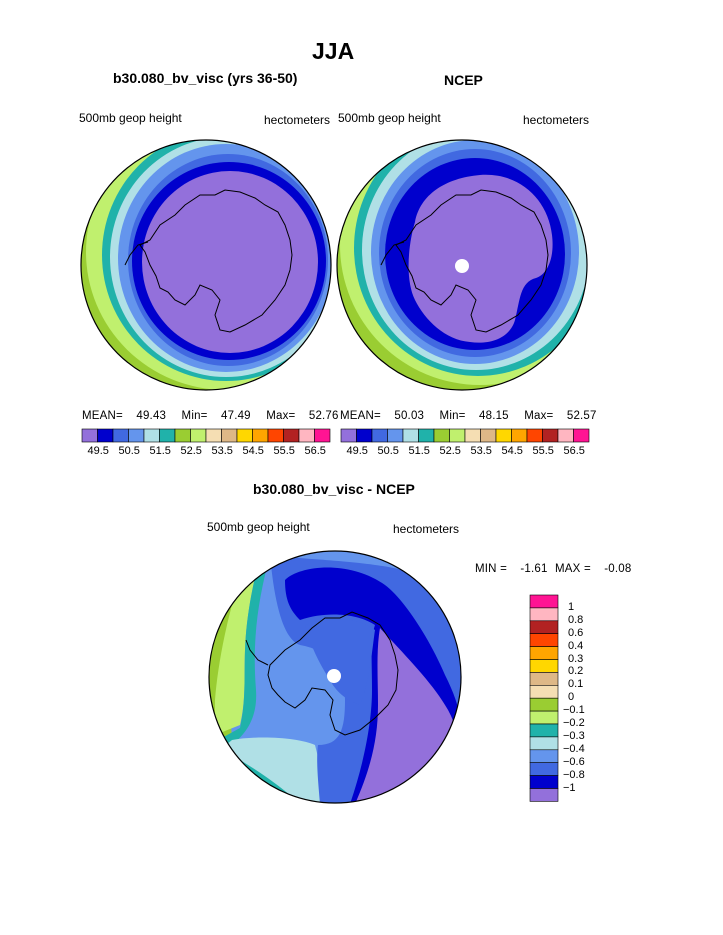  What do you see at coordinates (334, 489) in the screenshot?
I see `panel3-title: b30.080_bv_visc - NCEP` at bounding box center [334, 489].